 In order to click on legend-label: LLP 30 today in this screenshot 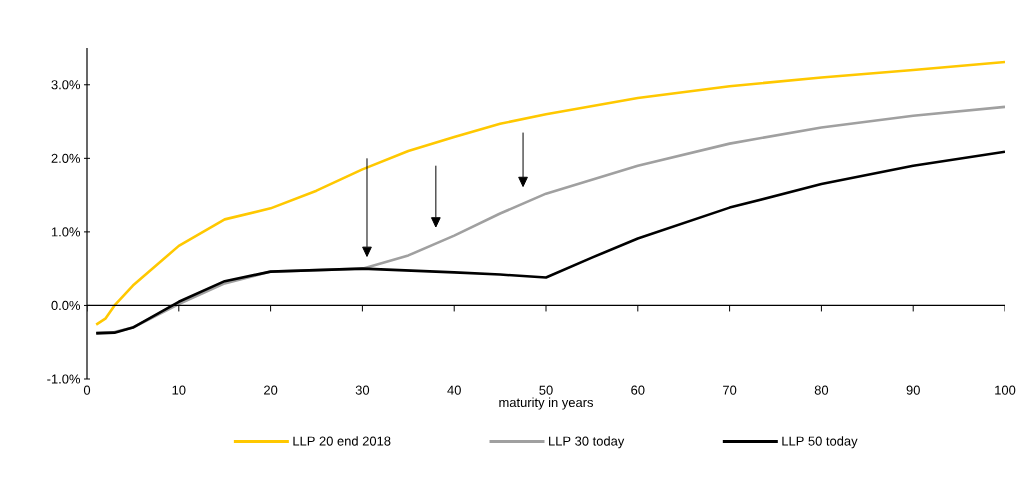, I will do `click(587, 442)`.